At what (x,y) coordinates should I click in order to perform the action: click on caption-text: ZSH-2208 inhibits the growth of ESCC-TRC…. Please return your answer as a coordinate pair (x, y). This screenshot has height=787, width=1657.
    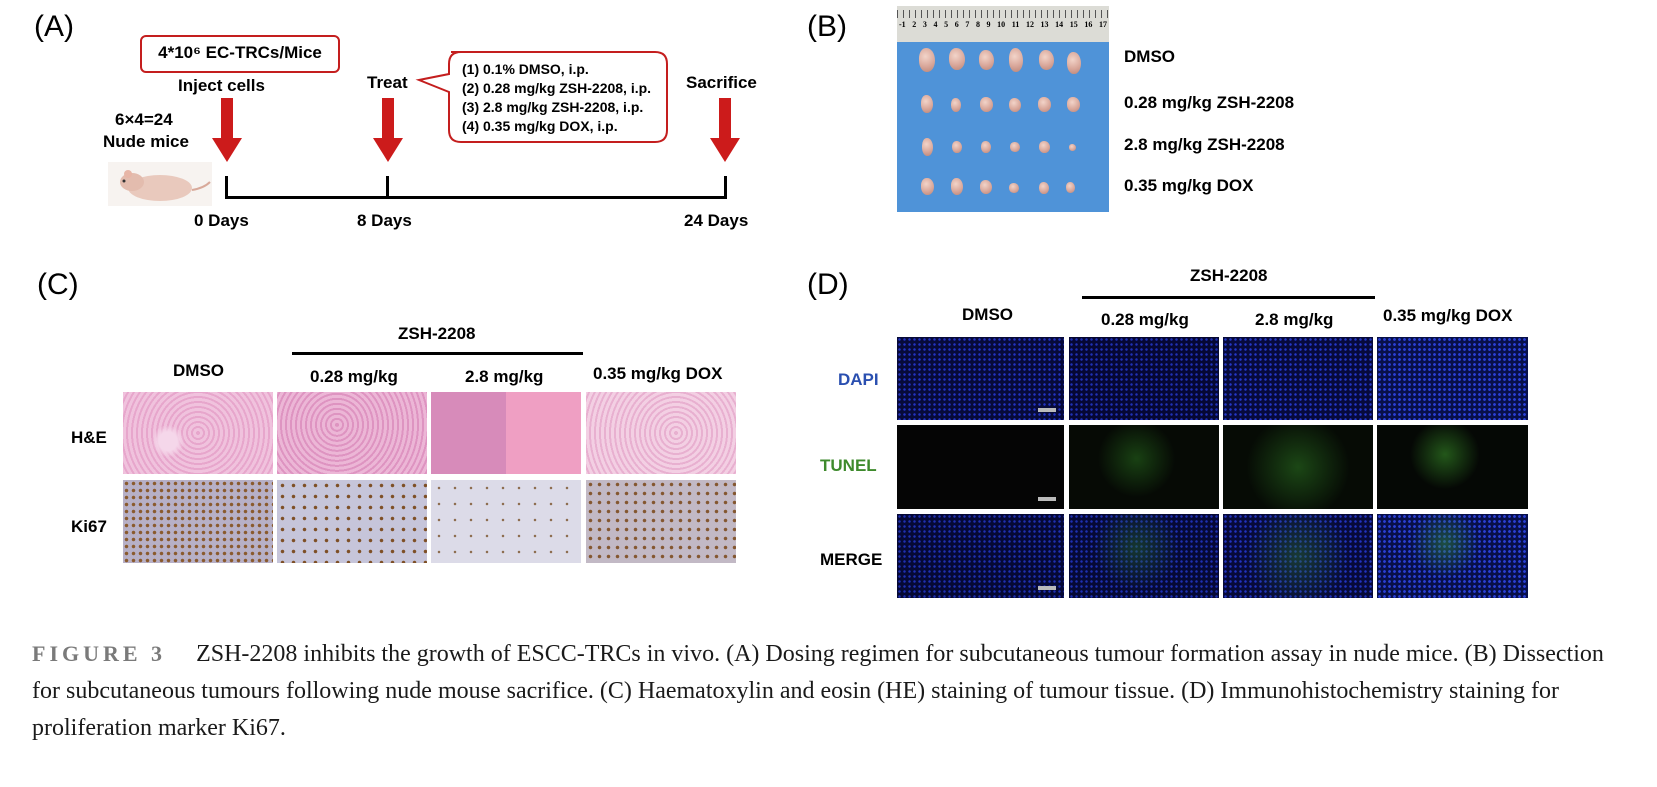
    Looking at the image, I should click on (818, 691).